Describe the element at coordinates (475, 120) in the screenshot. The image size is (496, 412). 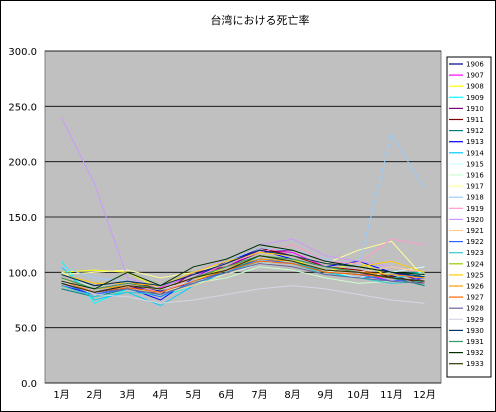
I see `legend-label: 1911` at that location.